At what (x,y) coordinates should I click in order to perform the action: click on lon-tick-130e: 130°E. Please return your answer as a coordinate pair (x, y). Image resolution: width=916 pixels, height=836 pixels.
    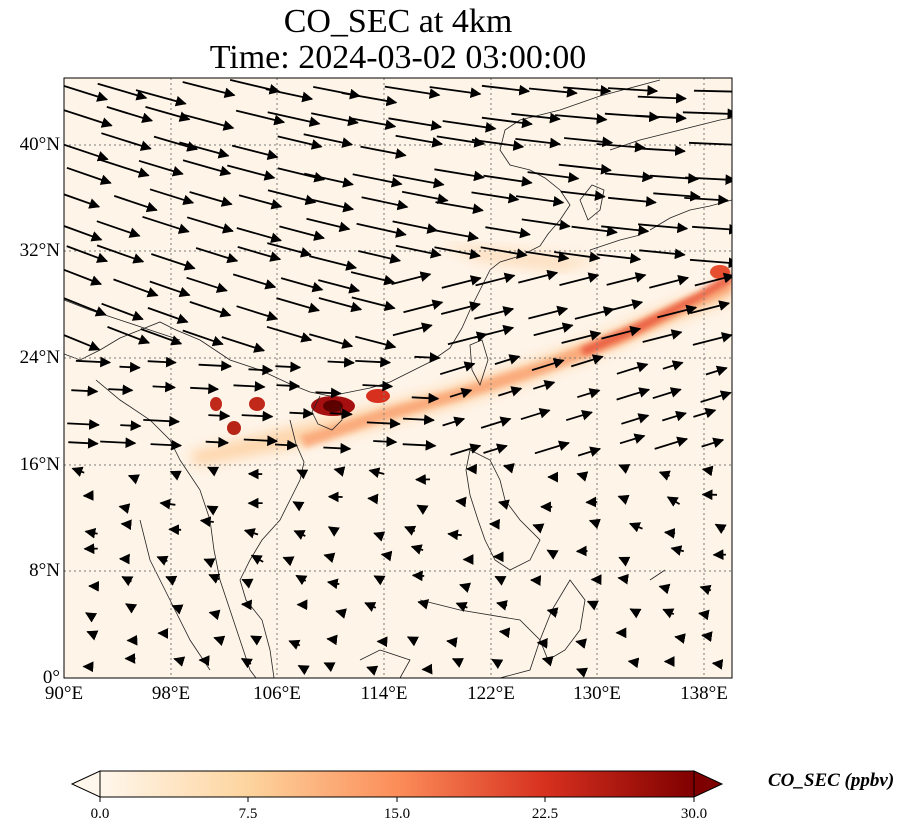
    Looking at the image, I should click on (597, 693).